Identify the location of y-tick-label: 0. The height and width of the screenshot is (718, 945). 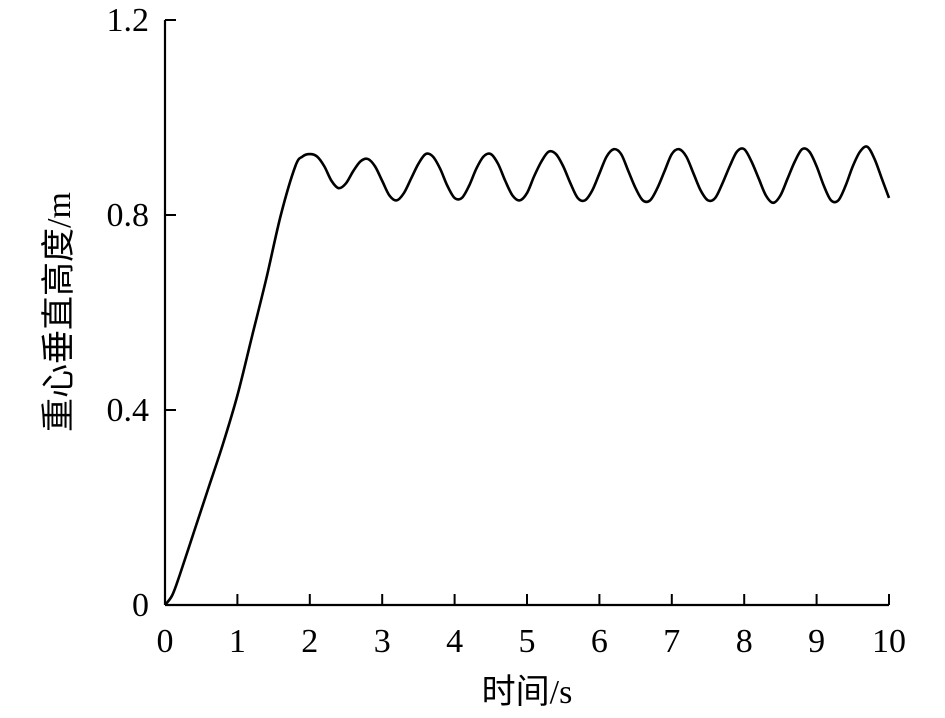
(140, 605).